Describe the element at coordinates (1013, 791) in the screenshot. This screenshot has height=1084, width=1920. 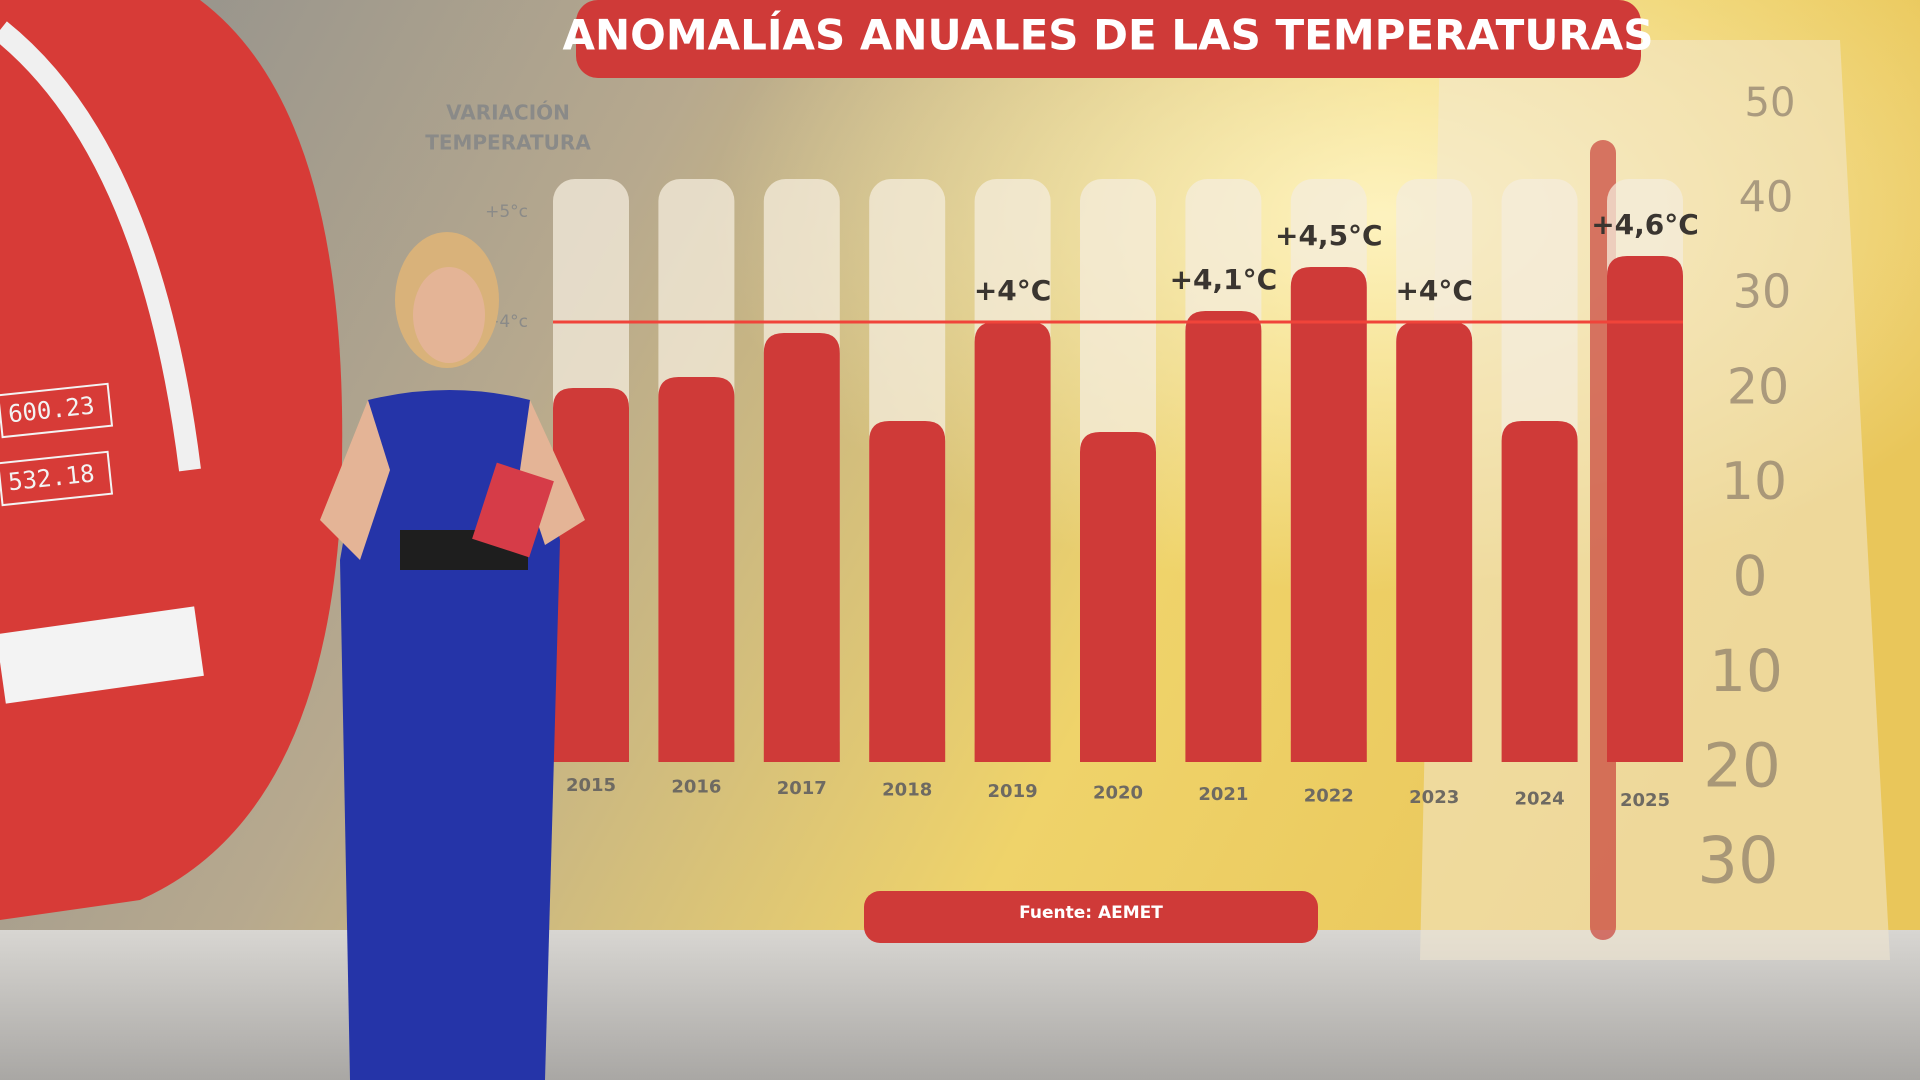
I see `x-tick-label: 2019` at that location.